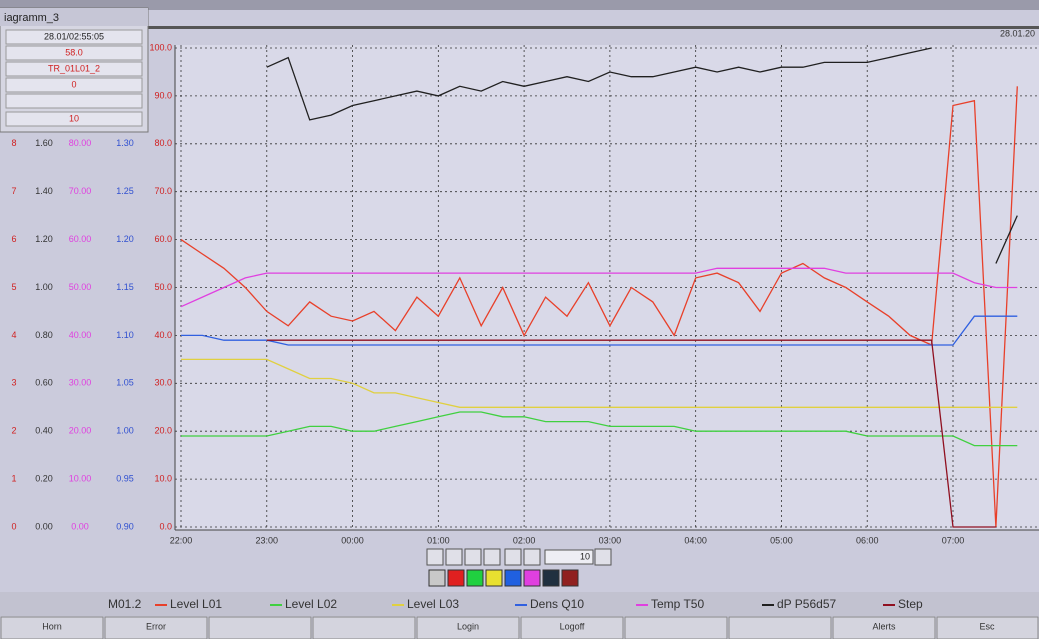  Describe the element at coordinates (806, 604) in the screenshot. I see `legend-label: dP P56d57` at that location.